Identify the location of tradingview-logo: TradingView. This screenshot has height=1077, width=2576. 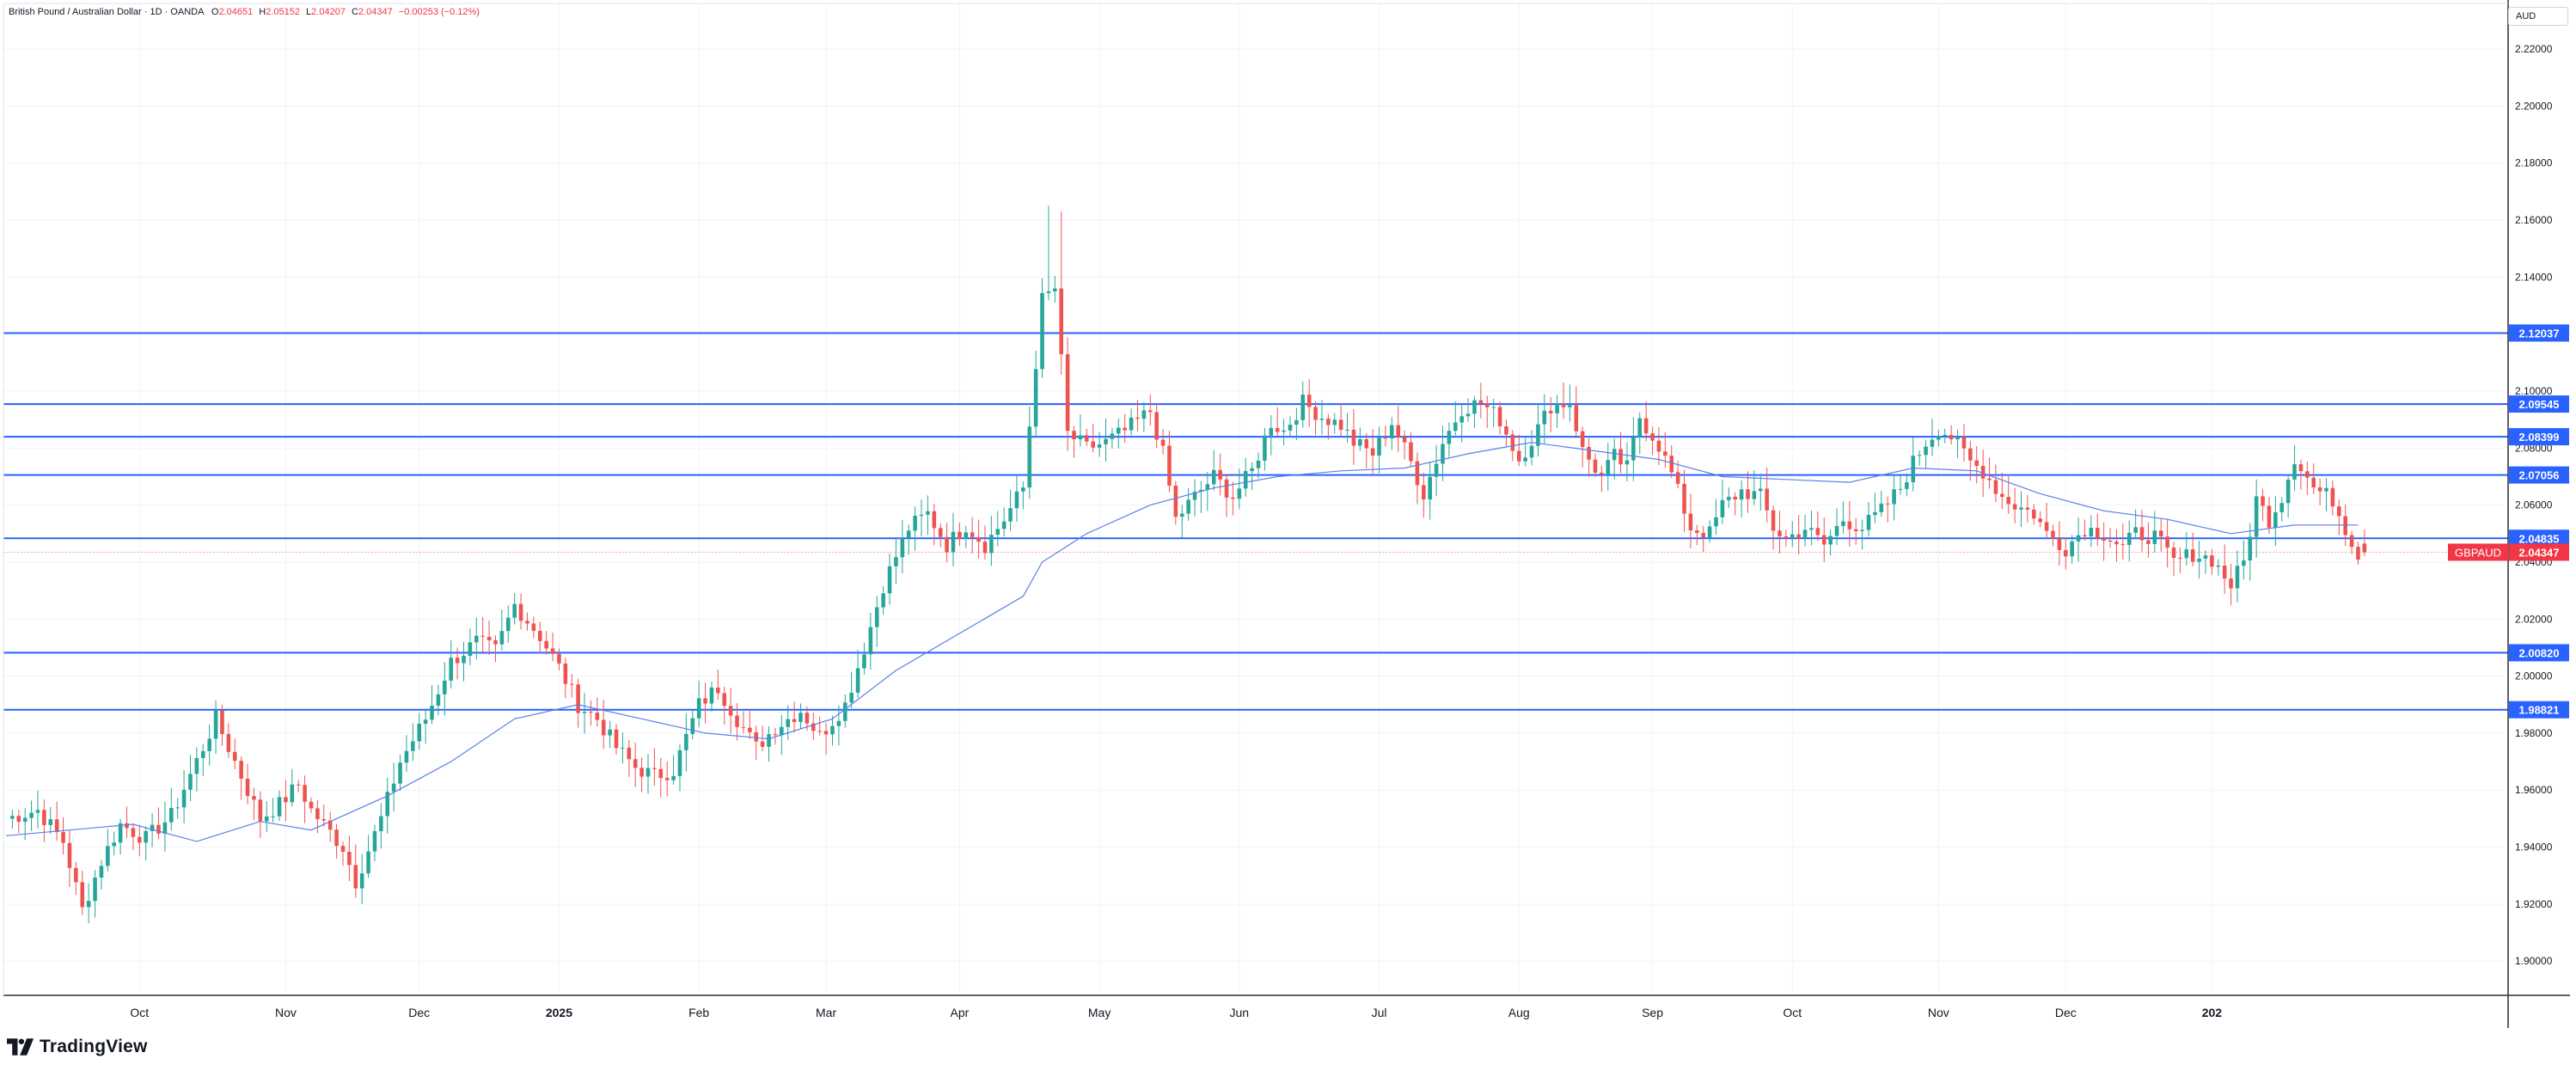
(77, 1047).